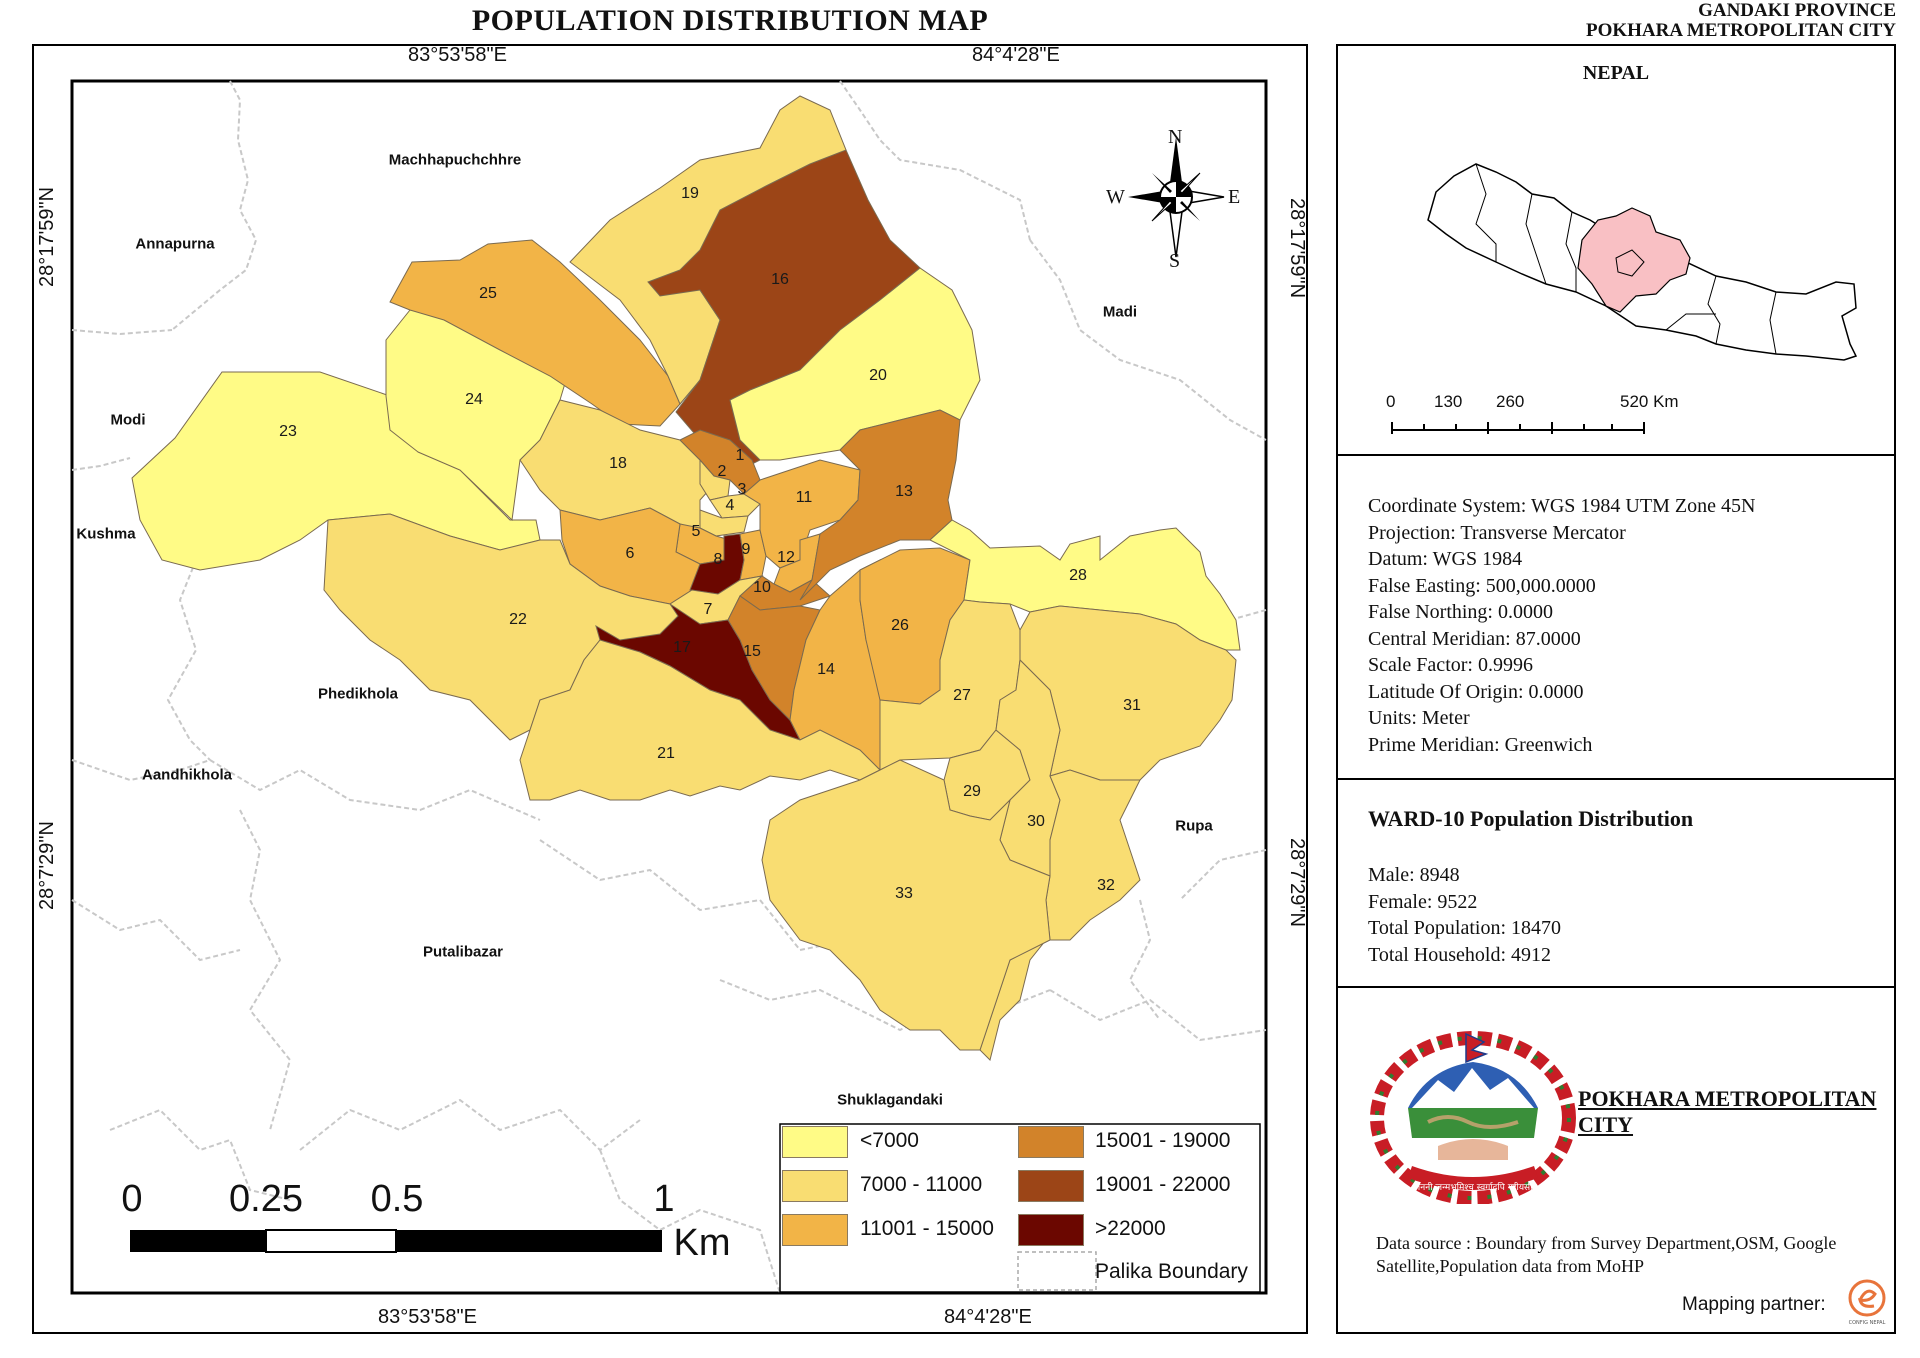  What do you see at coordinates (1727, 1111) in the screenshot?
I see `logo-city-name: POKHARA METROPOLITAN CITY` at bounding box center [1727, 1111].